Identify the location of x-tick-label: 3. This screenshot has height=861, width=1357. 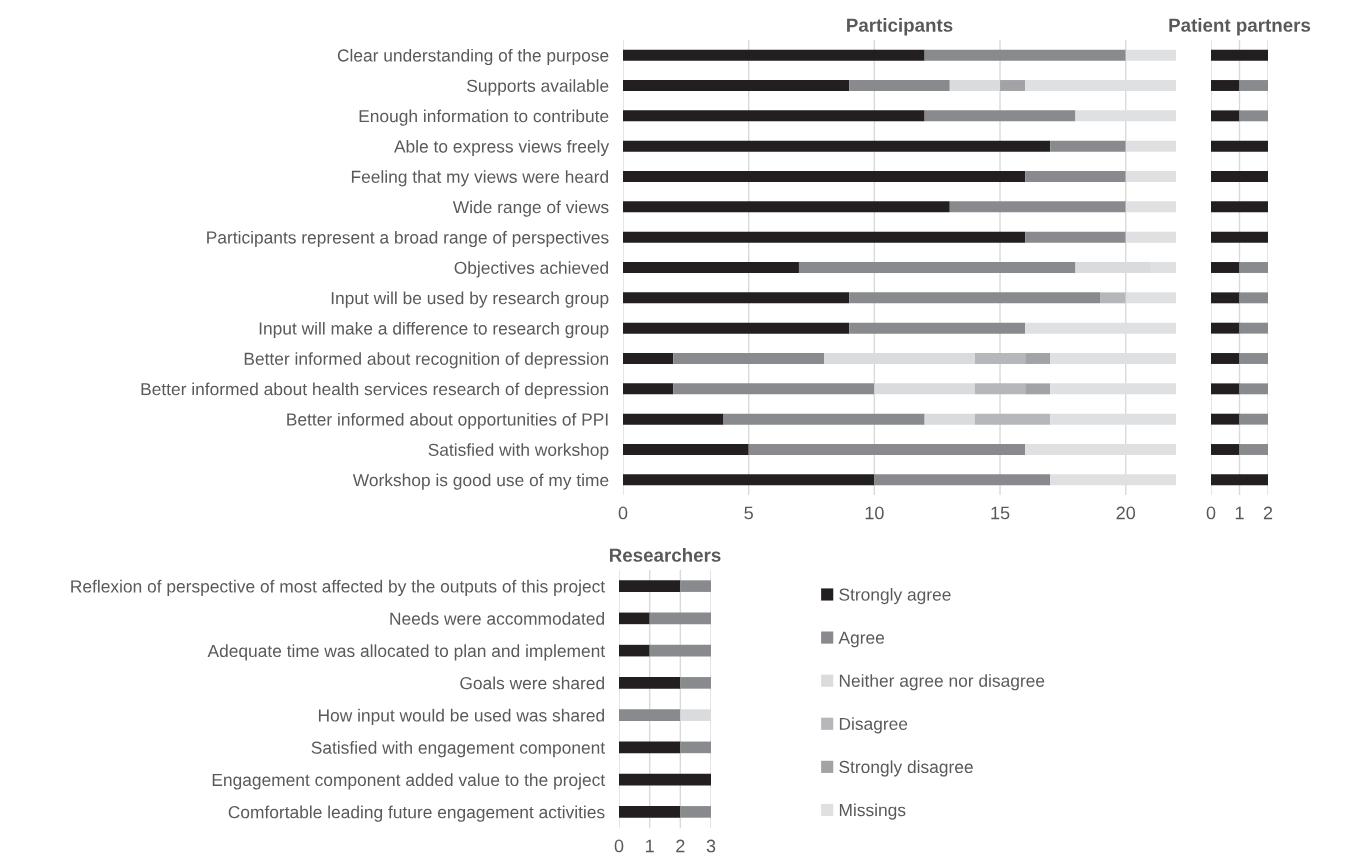
(711, 846).